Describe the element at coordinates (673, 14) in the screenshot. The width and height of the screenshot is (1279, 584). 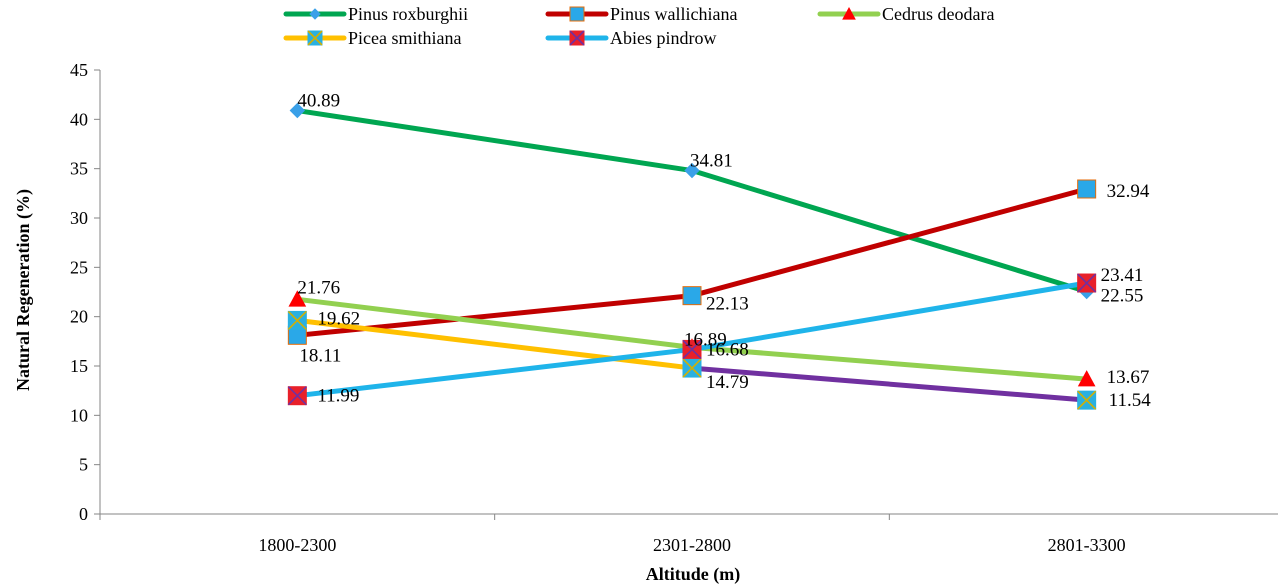
I see `legend-label: Pinus wallichiana` at that location.